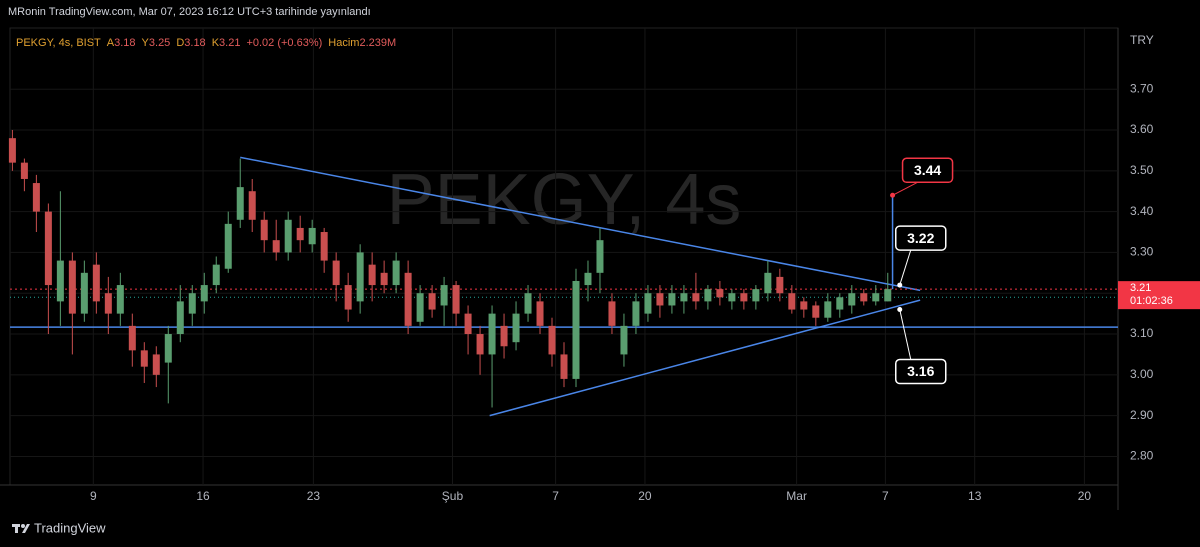 The height and width of the screenshot is (547, 1200). I want to click on x-tick-label: 23, so click(314, 496).